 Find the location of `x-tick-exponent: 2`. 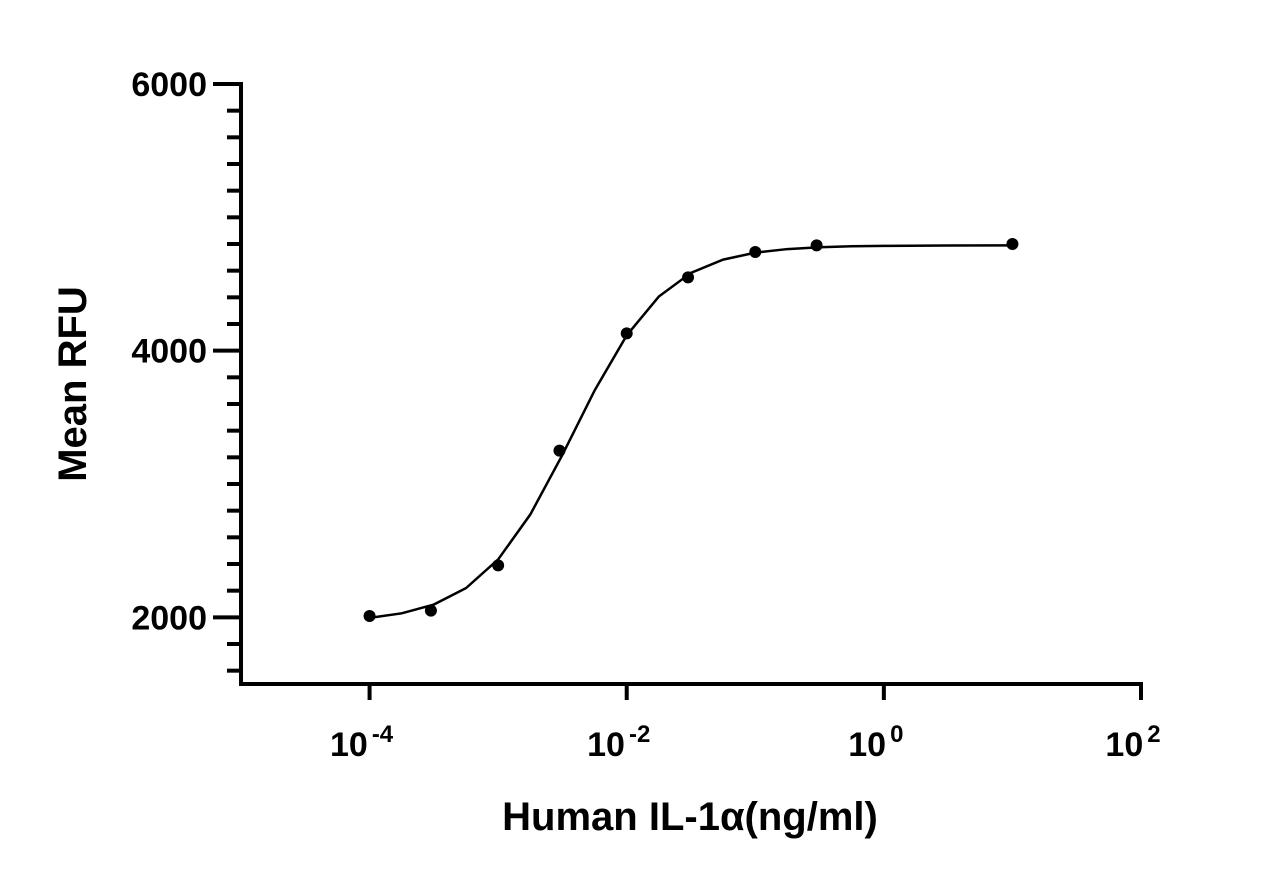

x-tick-exponent: 2 is located at coordinates (1153, 734).